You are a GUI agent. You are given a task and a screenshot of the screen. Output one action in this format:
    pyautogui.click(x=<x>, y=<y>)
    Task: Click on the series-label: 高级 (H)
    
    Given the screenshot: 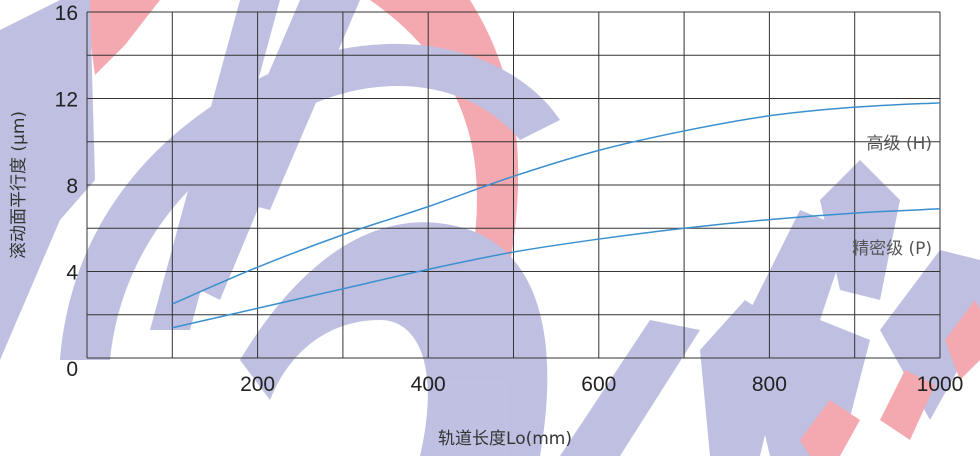 What is the action you would take?
    pyautogui.click(x=899, y=144)
    